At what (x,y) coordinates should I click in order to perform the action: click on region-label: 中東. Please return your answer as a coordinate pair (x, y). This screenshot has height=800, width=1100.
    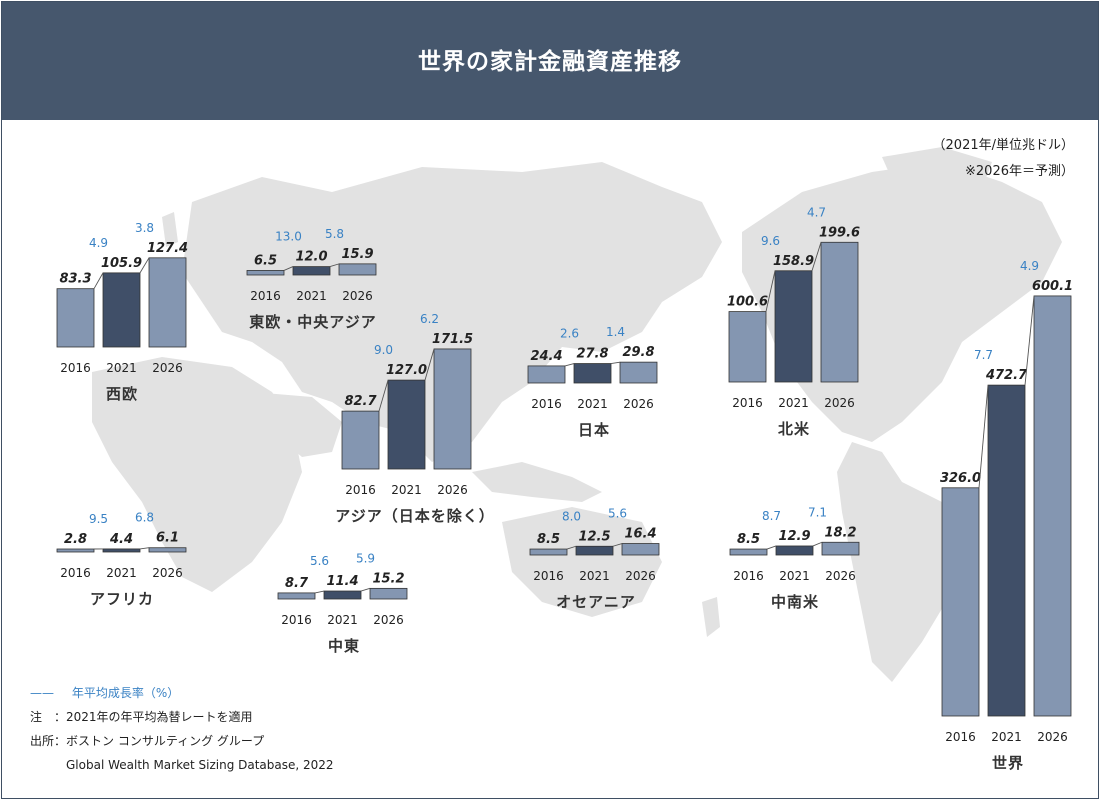
    Looking at the image, I should click on (344, 646).